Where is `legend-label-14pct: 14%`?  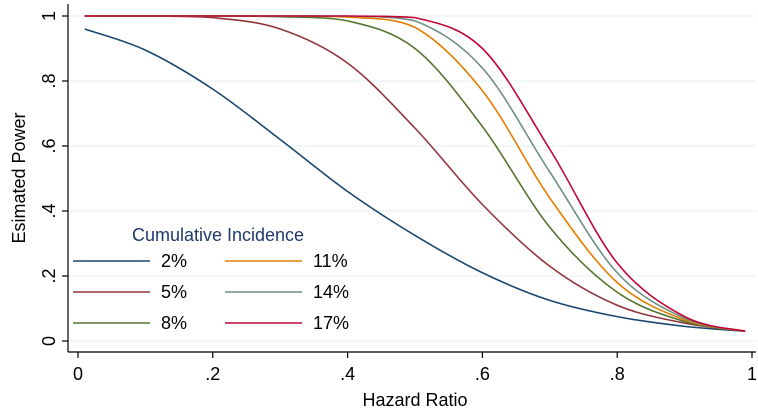 legend-label-14pct: 14% is located at coordinates (331, 292).